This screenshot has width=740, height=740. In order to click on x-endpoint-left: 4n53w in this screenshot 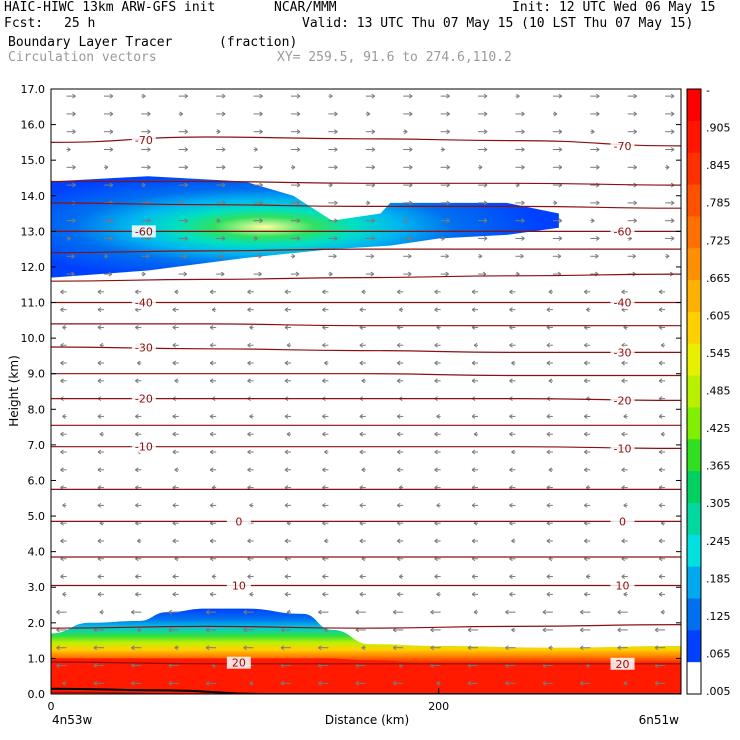, I will do `click(72, 720)`.